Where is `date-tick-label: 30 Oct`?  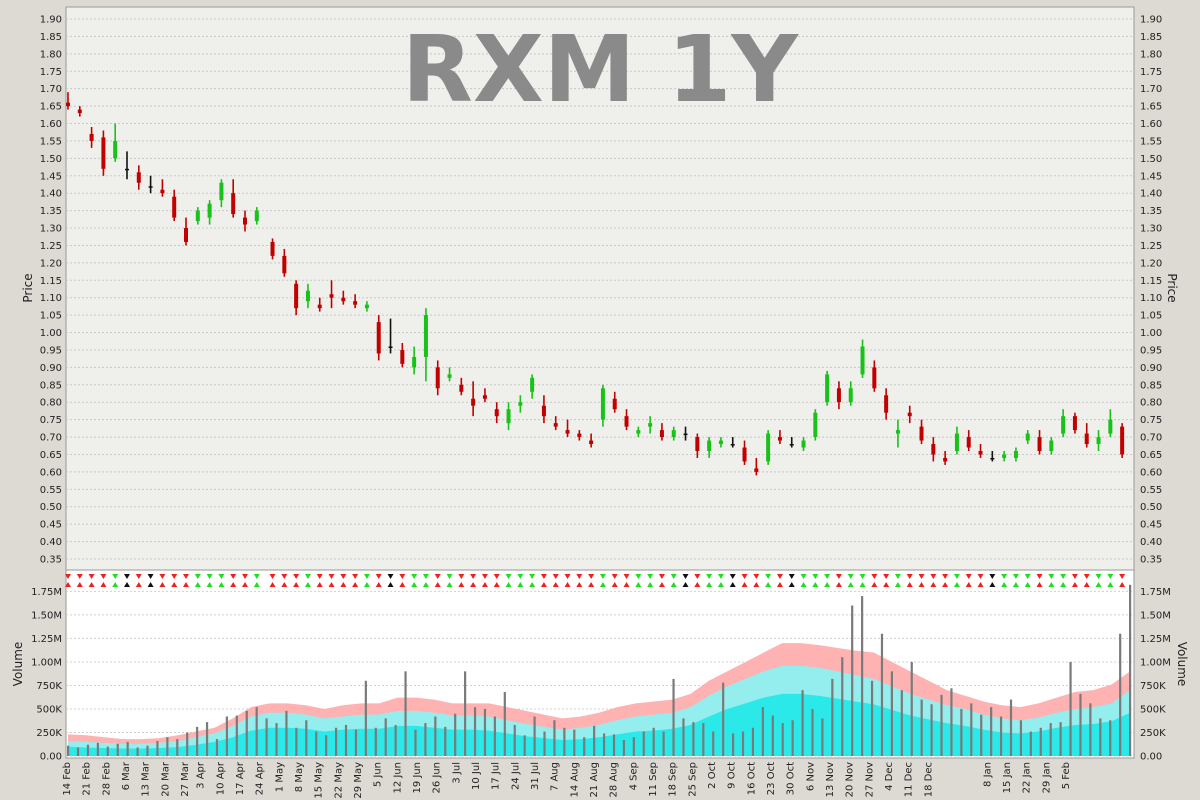 date-tick-label: 30 Oct is located at coordinates (791, 778).